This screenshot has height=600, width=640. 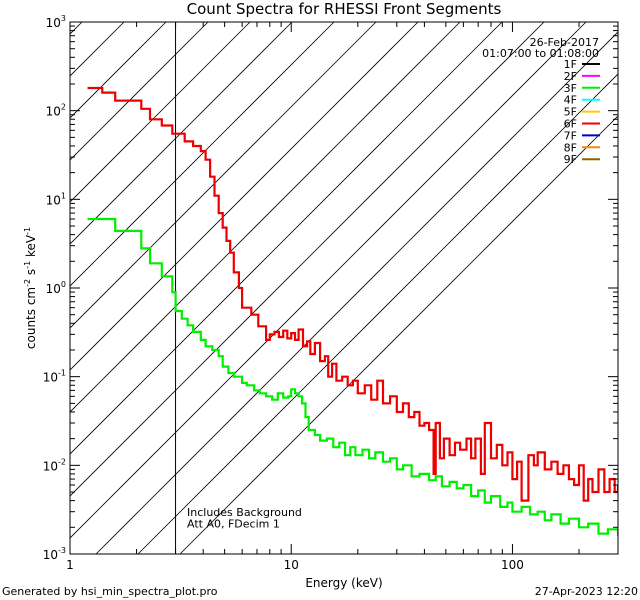 What do you see at coordinates (570, 76) in the screenshot?
I see `legend-label: 2F` at bounding box center [570, 76].